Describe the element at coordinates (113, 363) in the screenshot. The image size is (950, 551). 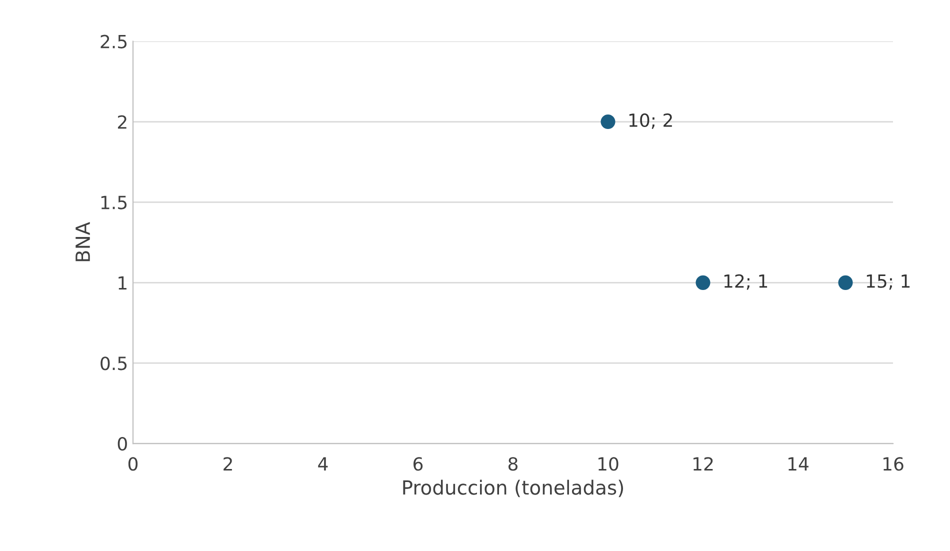
I see `y-tick-label: 0.5` at that location.